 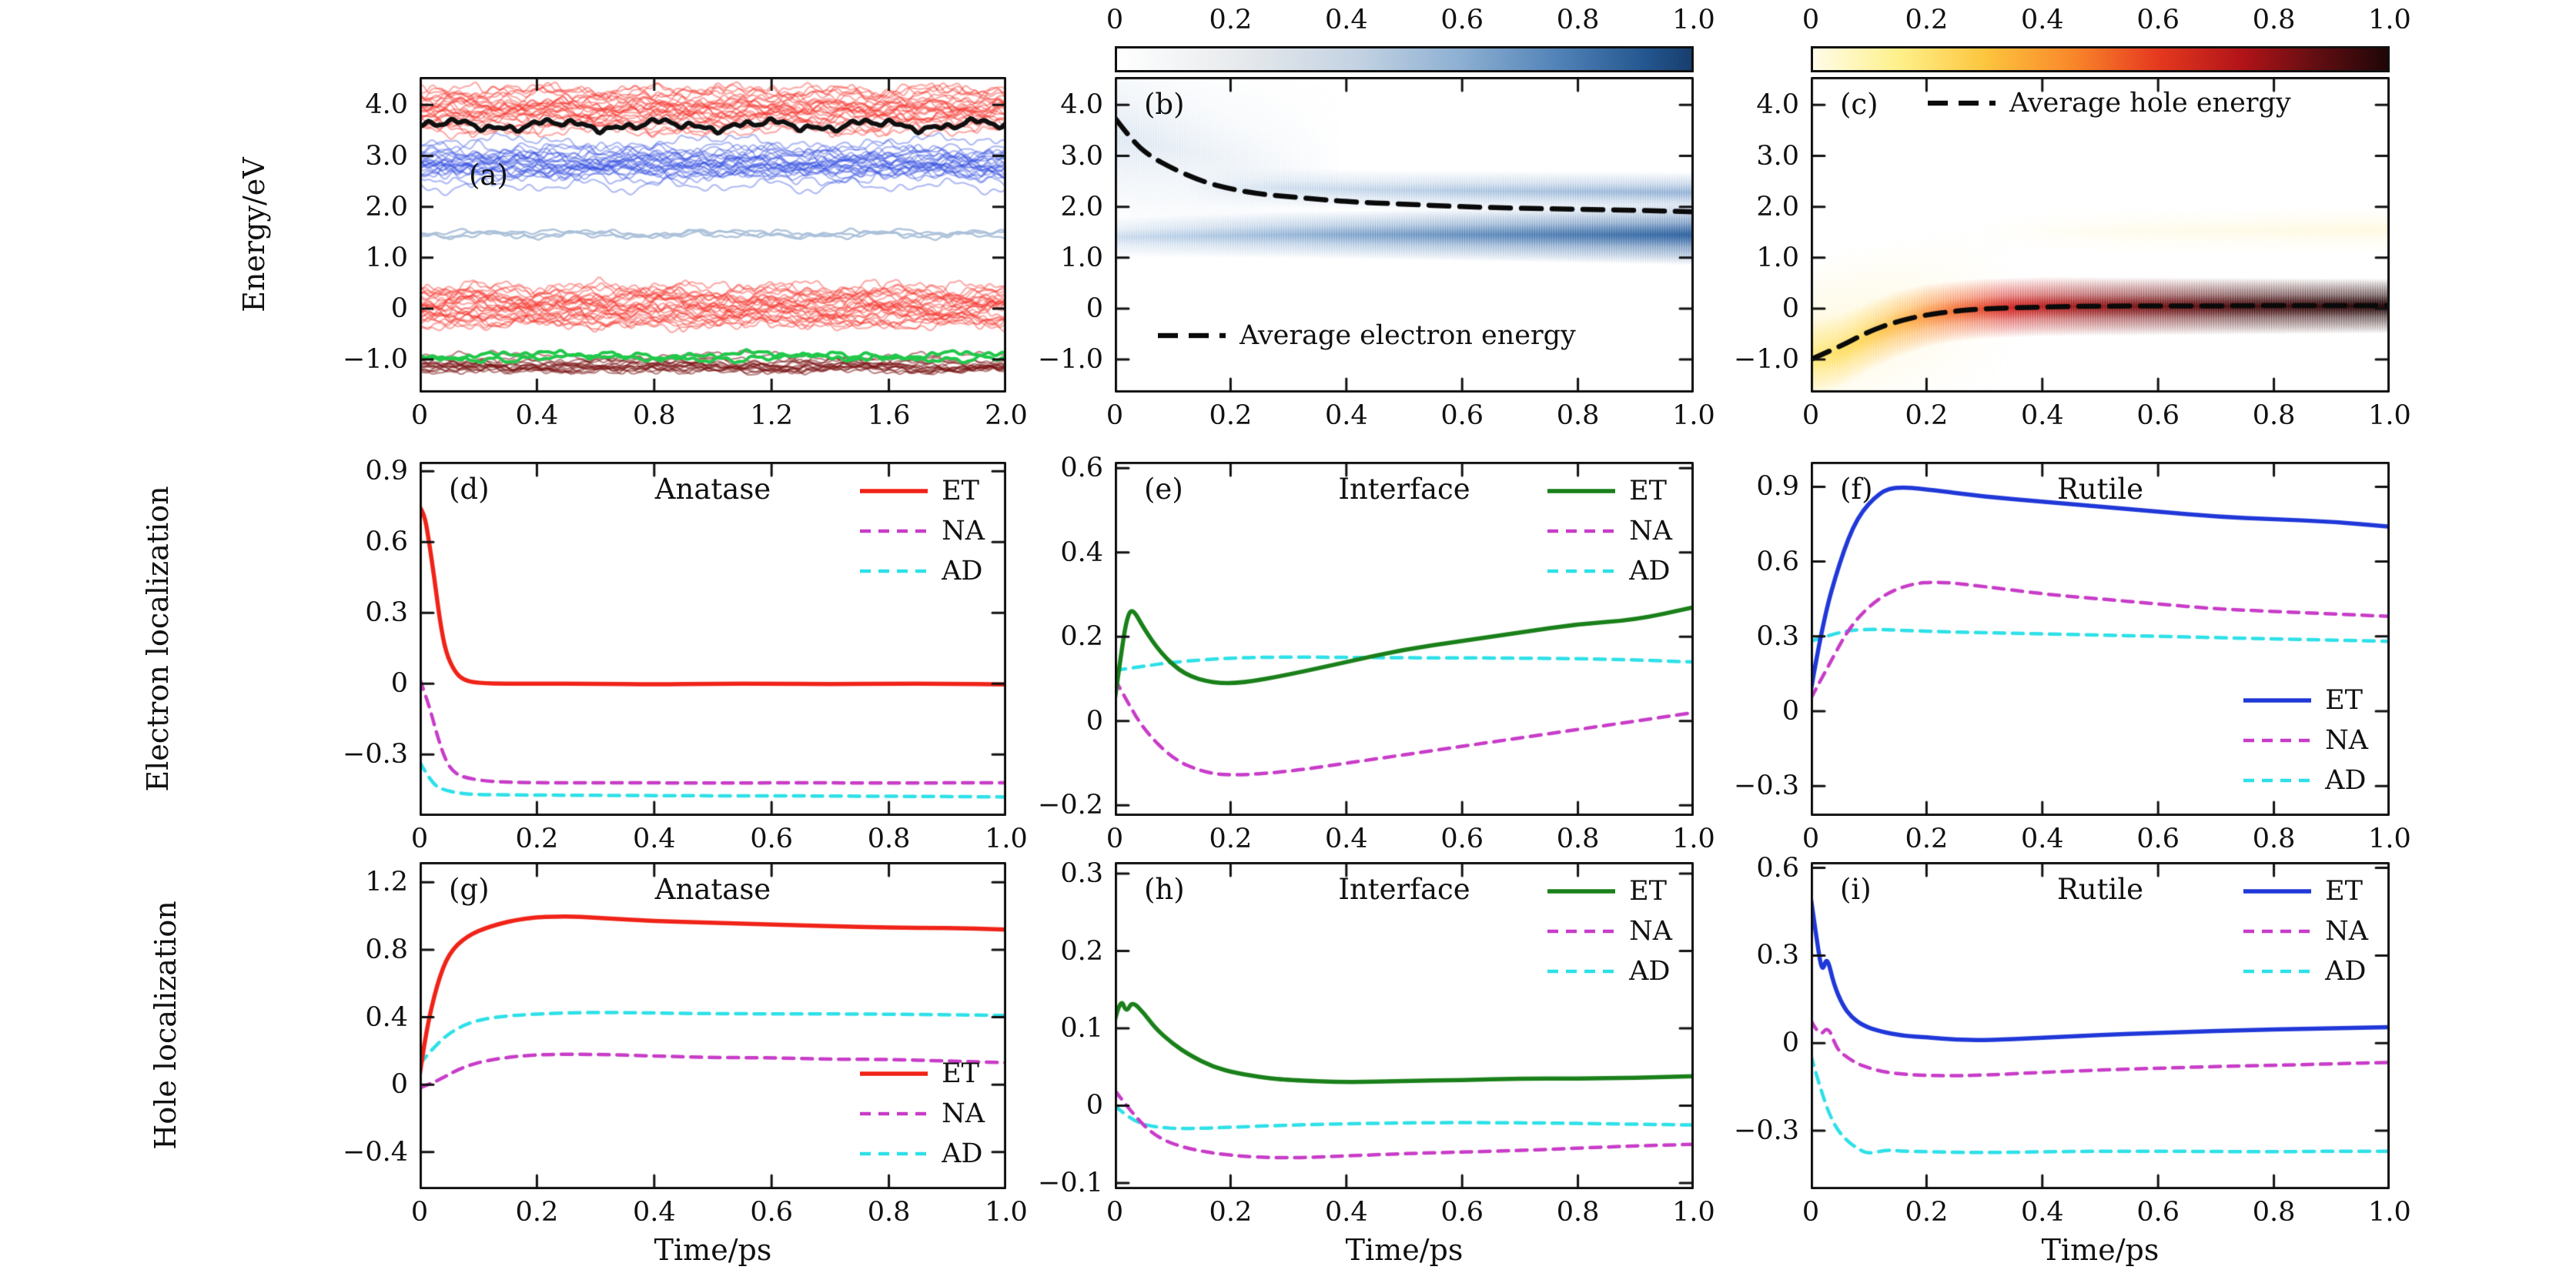 I want to click on colorbar-tick-label: 1.0, so click(x=1694, y=20).